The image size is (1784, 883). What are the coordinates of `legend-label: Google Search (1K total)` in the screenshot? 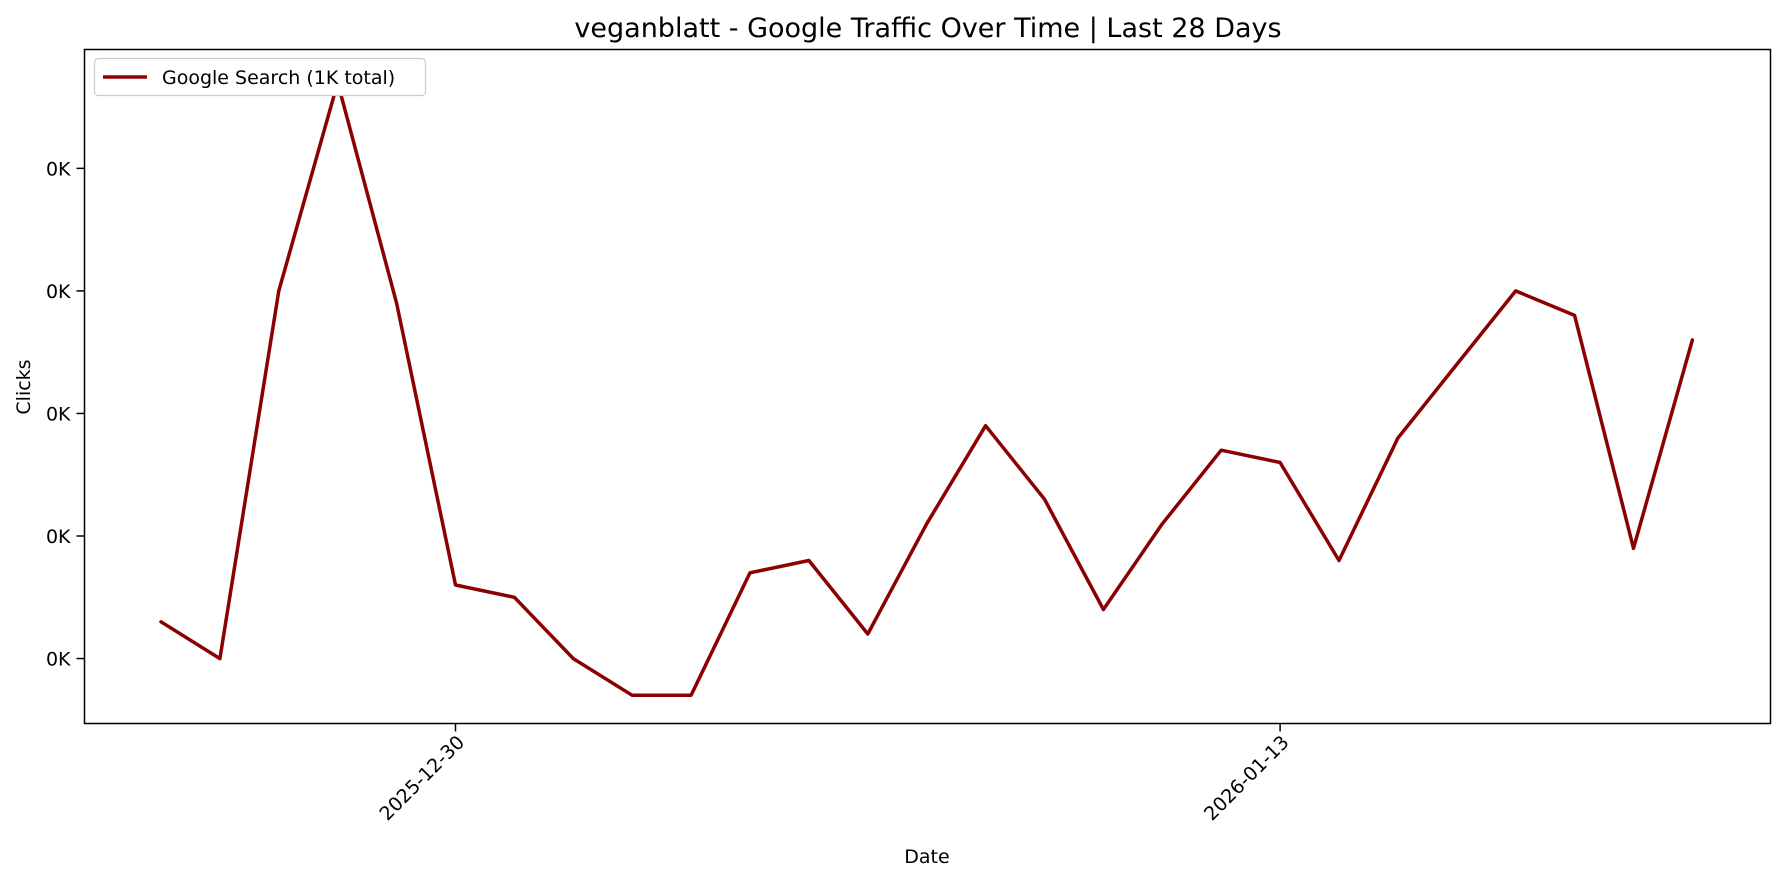 It's located at (278, 78).